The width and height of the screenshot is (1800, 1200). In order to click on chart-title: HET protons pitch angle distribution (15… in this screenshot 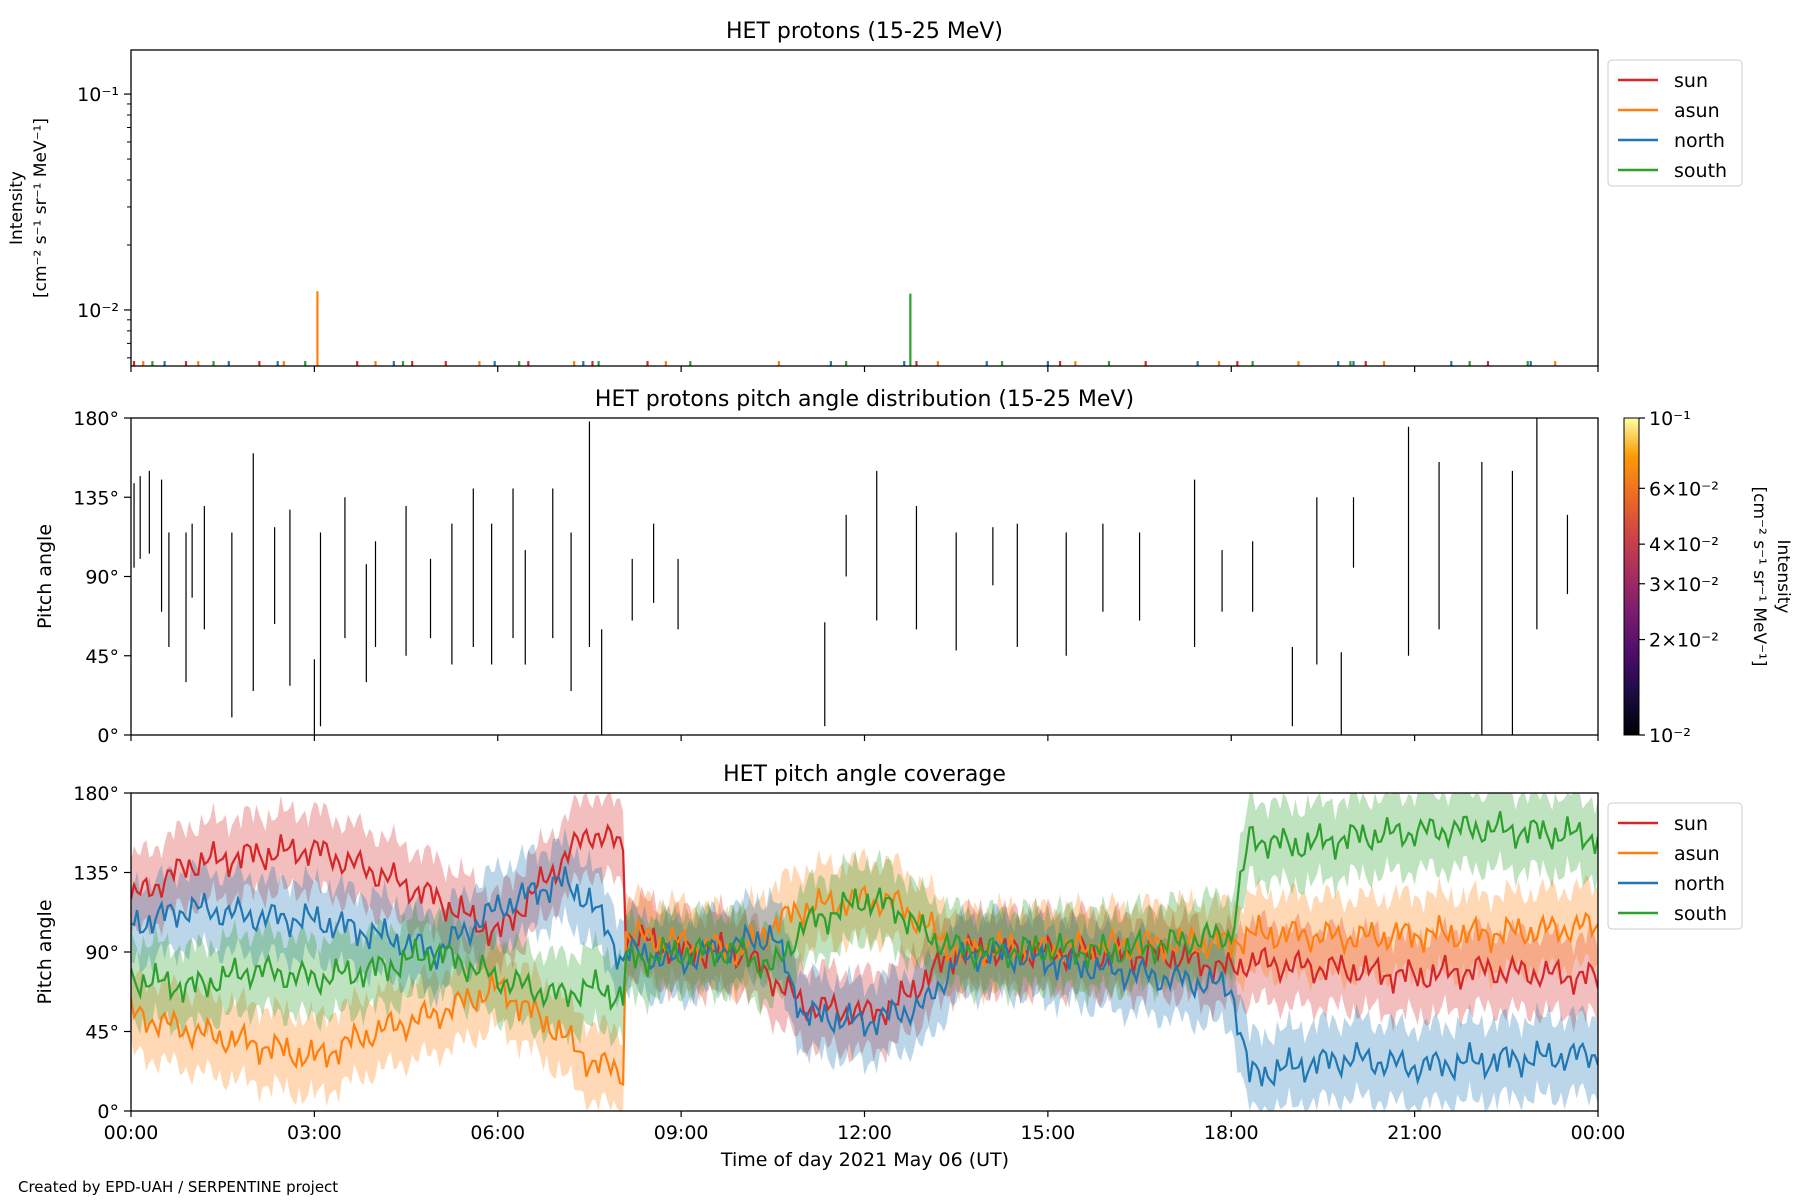, I will do `click(864, 399)`.